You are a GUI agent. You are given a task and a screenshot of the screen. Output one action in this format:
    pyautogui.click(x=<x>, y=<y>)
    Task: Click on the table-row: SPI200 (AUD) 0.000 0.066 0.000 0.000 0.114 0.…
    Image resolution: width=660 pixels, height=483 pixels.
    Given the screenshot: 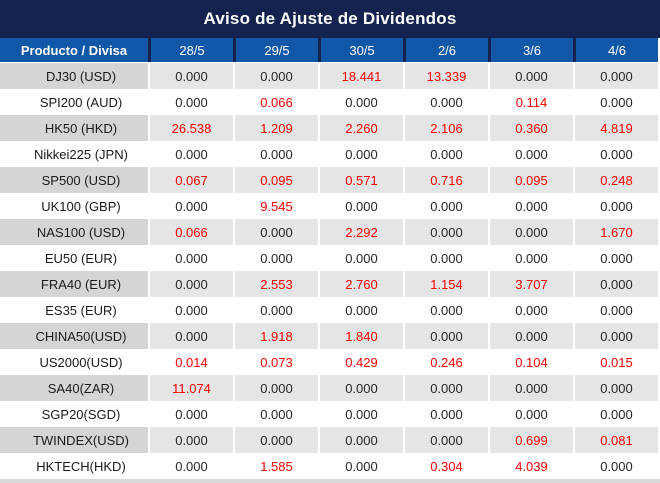 What is the action you would take?
    pyautogui.click(x=330, y=102)
    